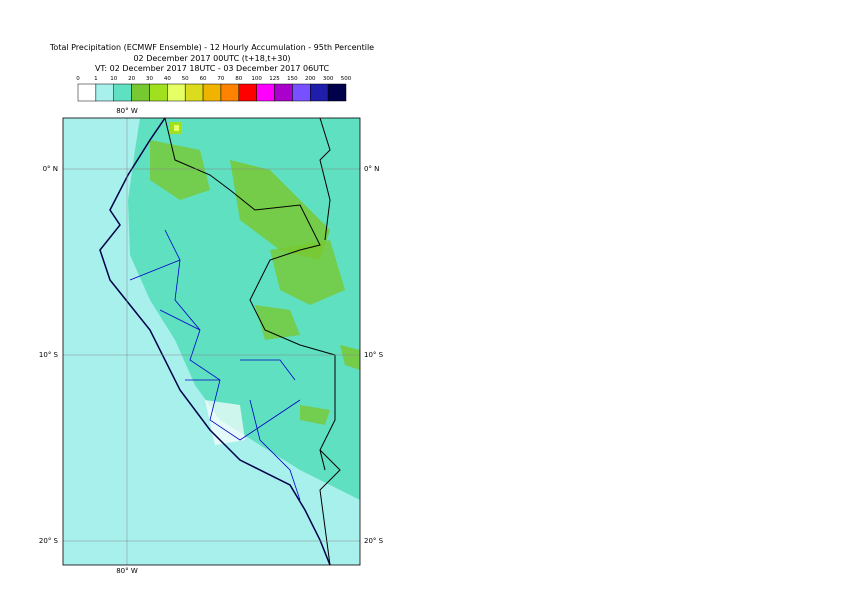  What do you see at coordinates (211, 58) in the screenshot?
I see `subtitle: 02 December 2017 00UTC (t+18,t+30)` at bounding box center [211, 58].